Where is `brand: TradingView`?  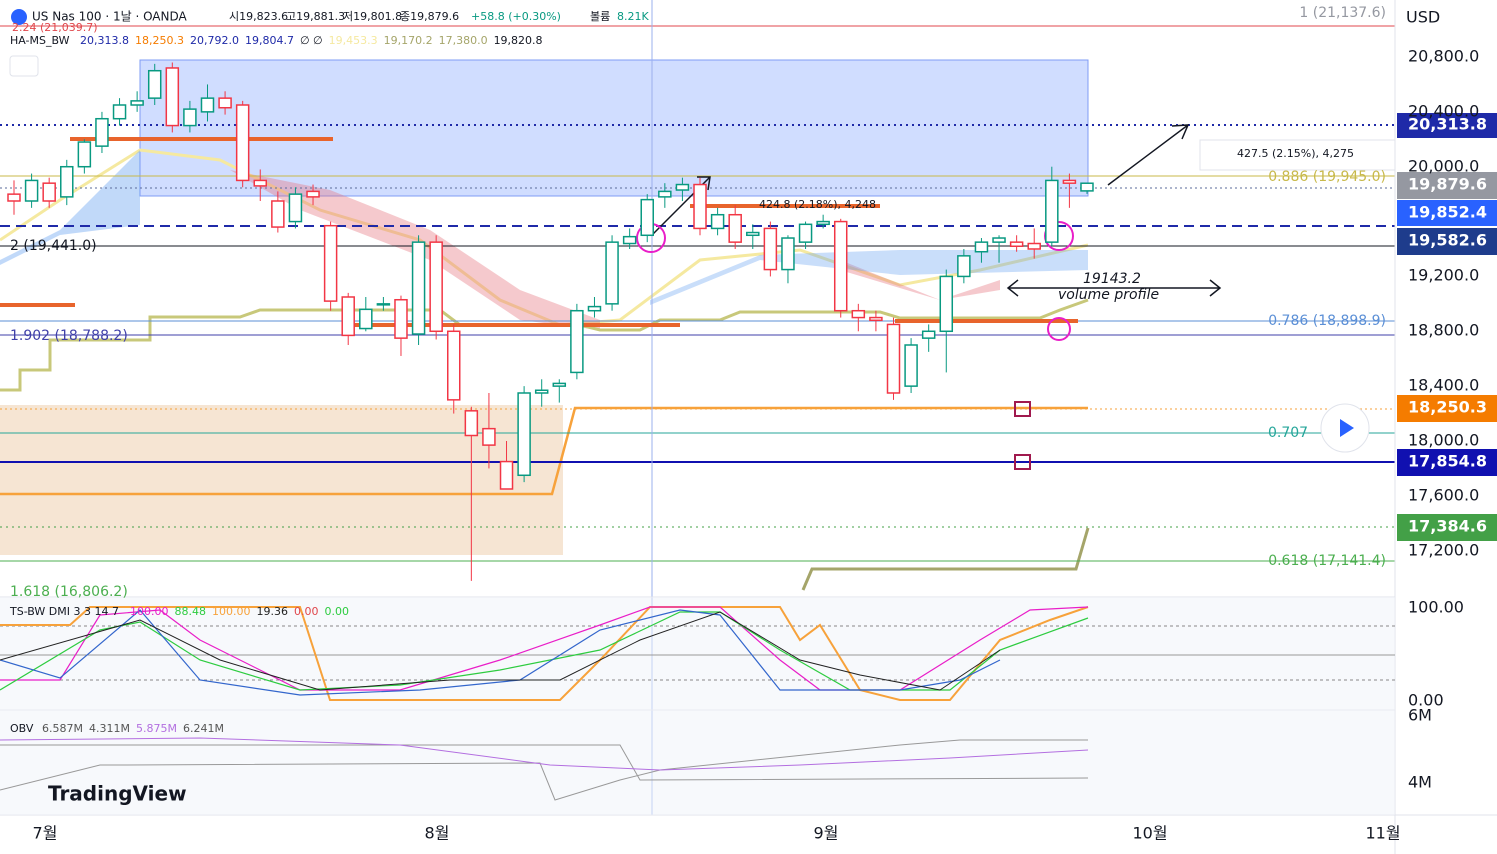 brand: TradingView is located at coordinates (117, 794).